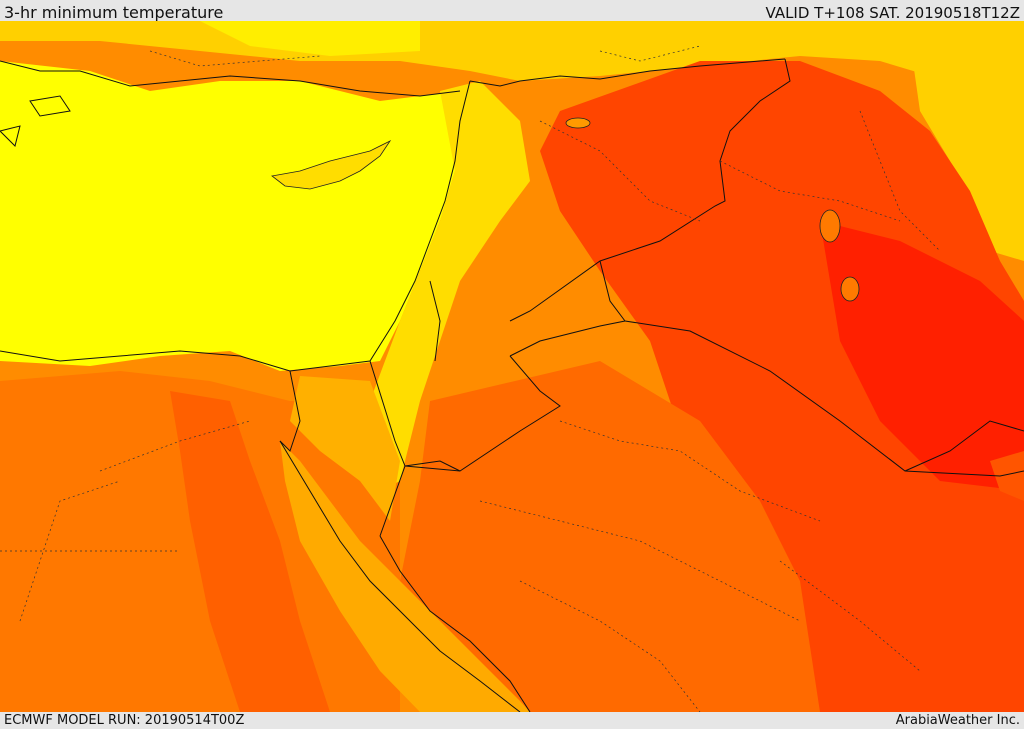 This screenshot has height=729, width=1024. Describe the element at coordinates (250, 551) in the screenshot. I see `nile-darker` at that location.